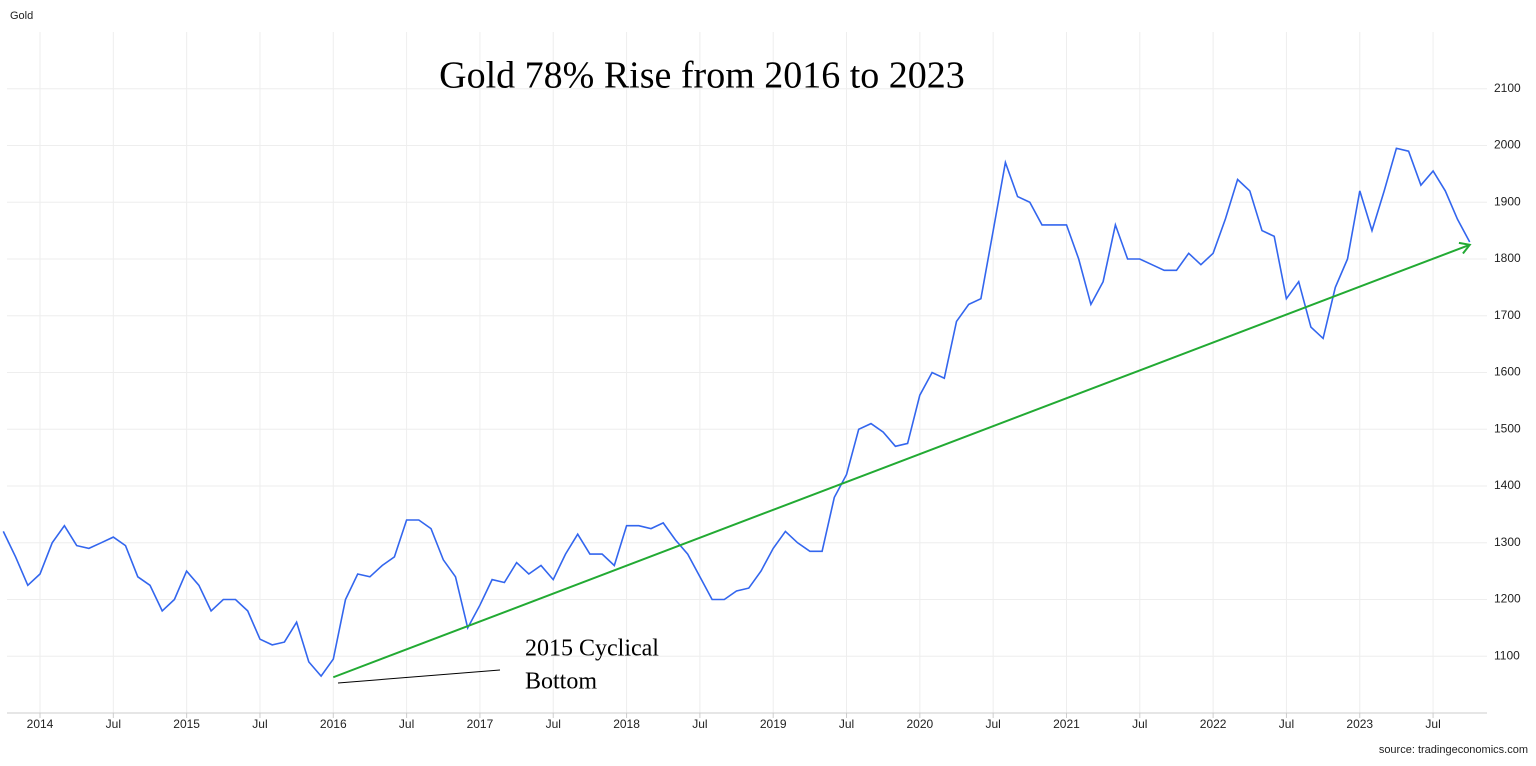  I want to click on x-tick-label: 2016, so click(333, 724).